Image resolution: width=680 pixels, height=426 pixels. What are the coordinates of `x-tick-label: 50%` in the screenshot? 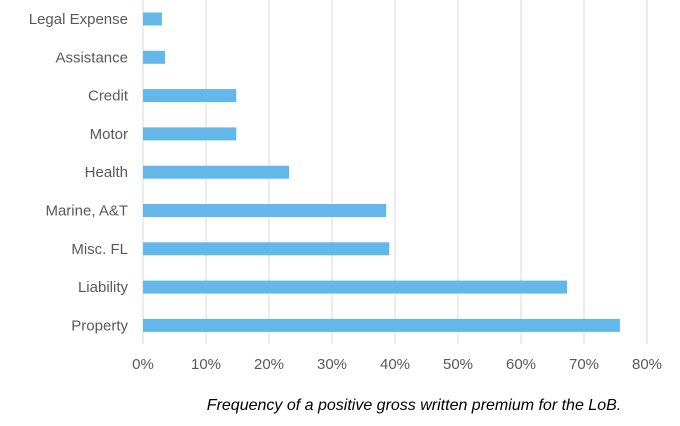 It's located at (458, 364).